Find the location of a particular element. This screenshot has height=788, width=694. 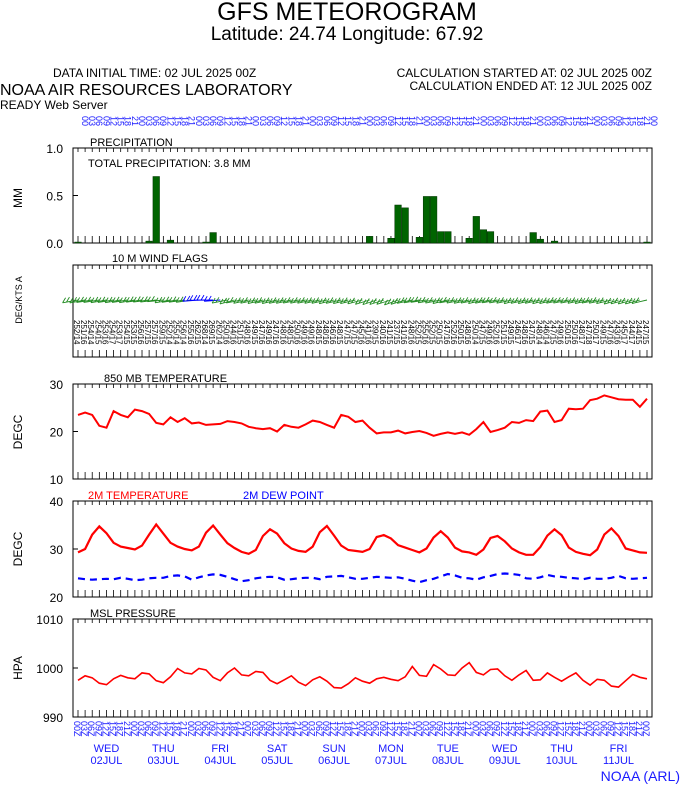

wind-value-label: 246/16 is located at coordinates (332, 332).